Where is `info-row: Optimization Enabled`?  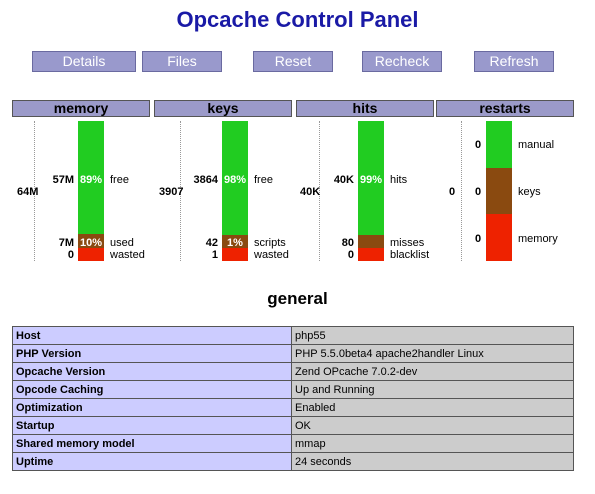
info-row: Optimization Enabled is located at coordinates (293, 407).